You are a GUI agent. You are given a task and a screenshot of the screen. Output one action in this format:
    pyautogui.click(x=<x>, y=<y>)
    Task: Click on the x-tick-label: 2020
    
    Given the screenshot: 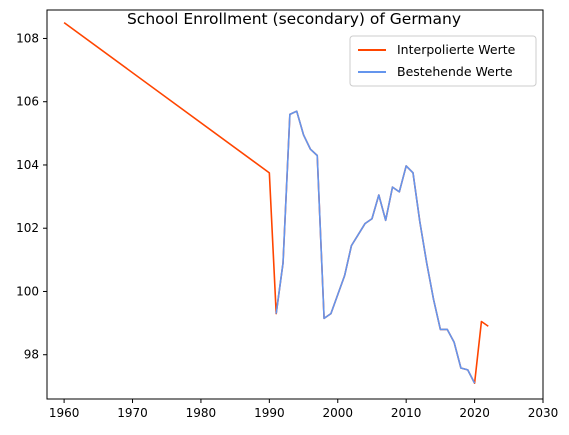 What is the action you would take?
    pyautogui.click(x=474, y=413)
    